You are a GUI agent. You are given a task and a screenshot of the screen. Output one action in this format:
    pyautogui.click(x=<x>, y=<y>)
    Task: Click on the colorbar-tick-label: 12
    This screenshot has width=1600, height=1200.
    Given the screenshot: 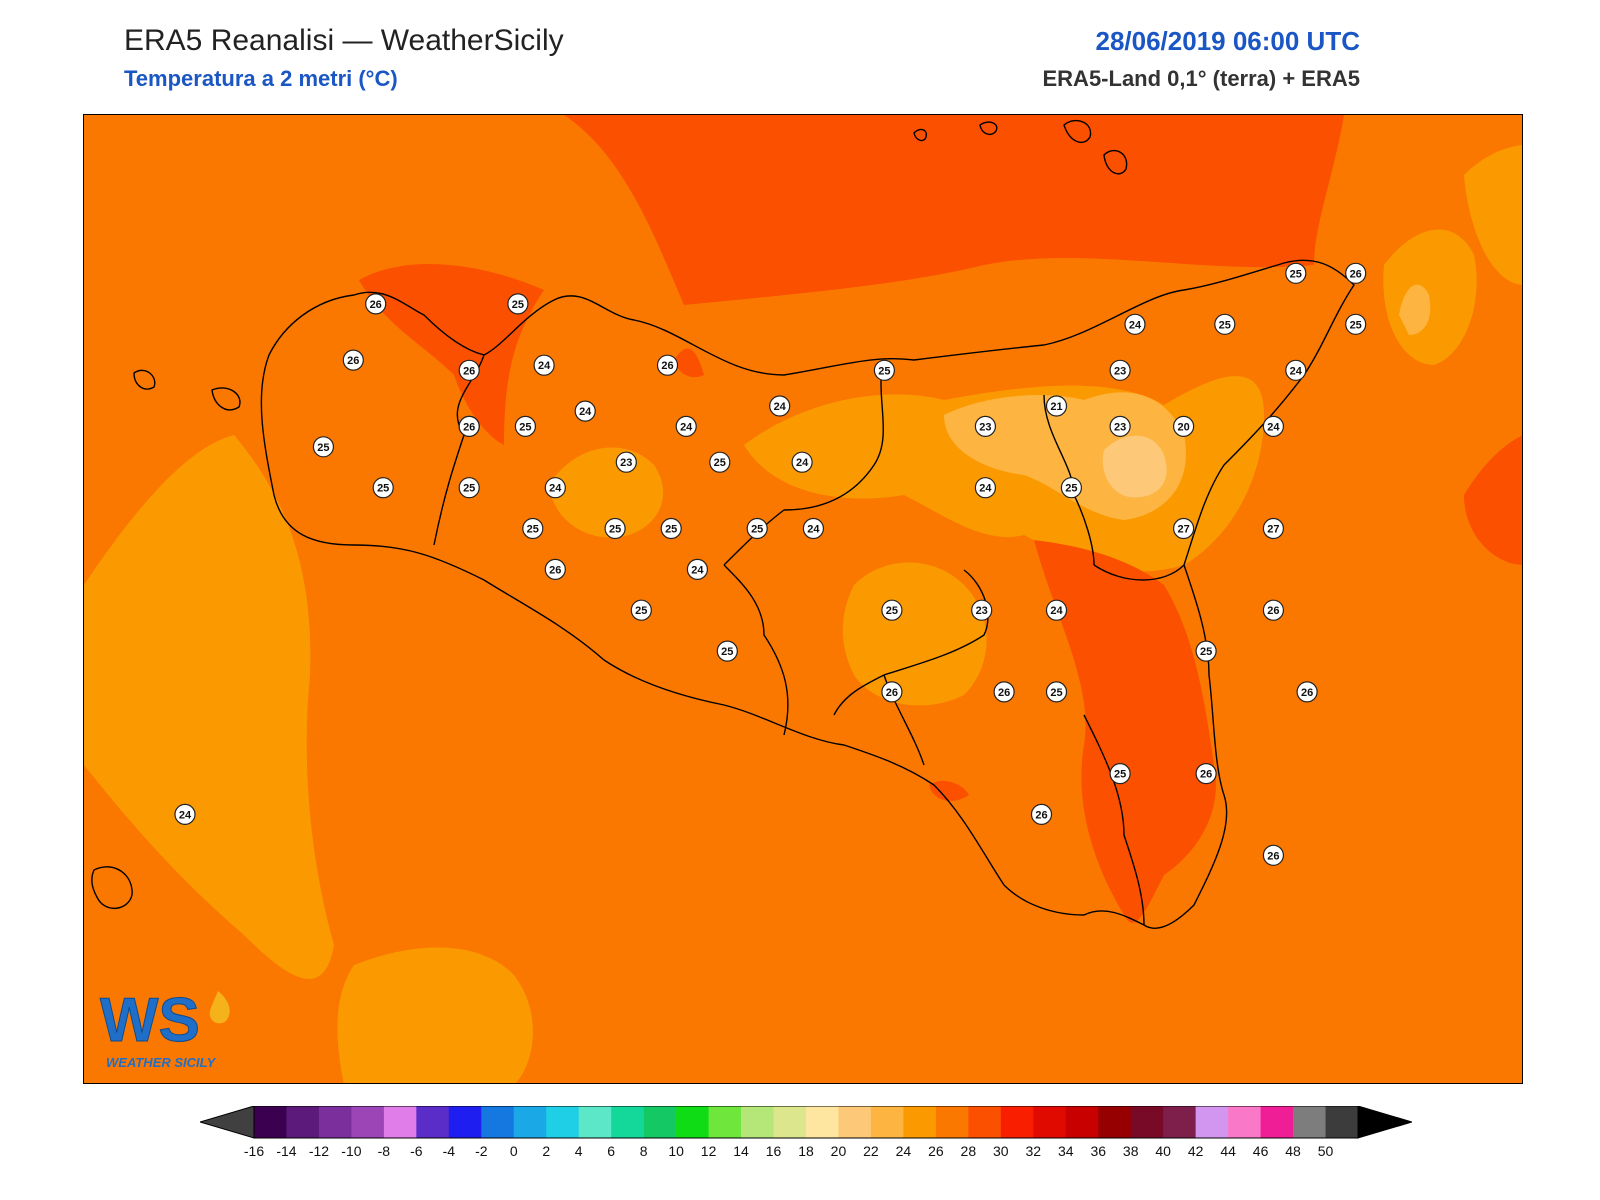 What is the action you would take?
    pyautogui.click(x=709, y=1151)
    